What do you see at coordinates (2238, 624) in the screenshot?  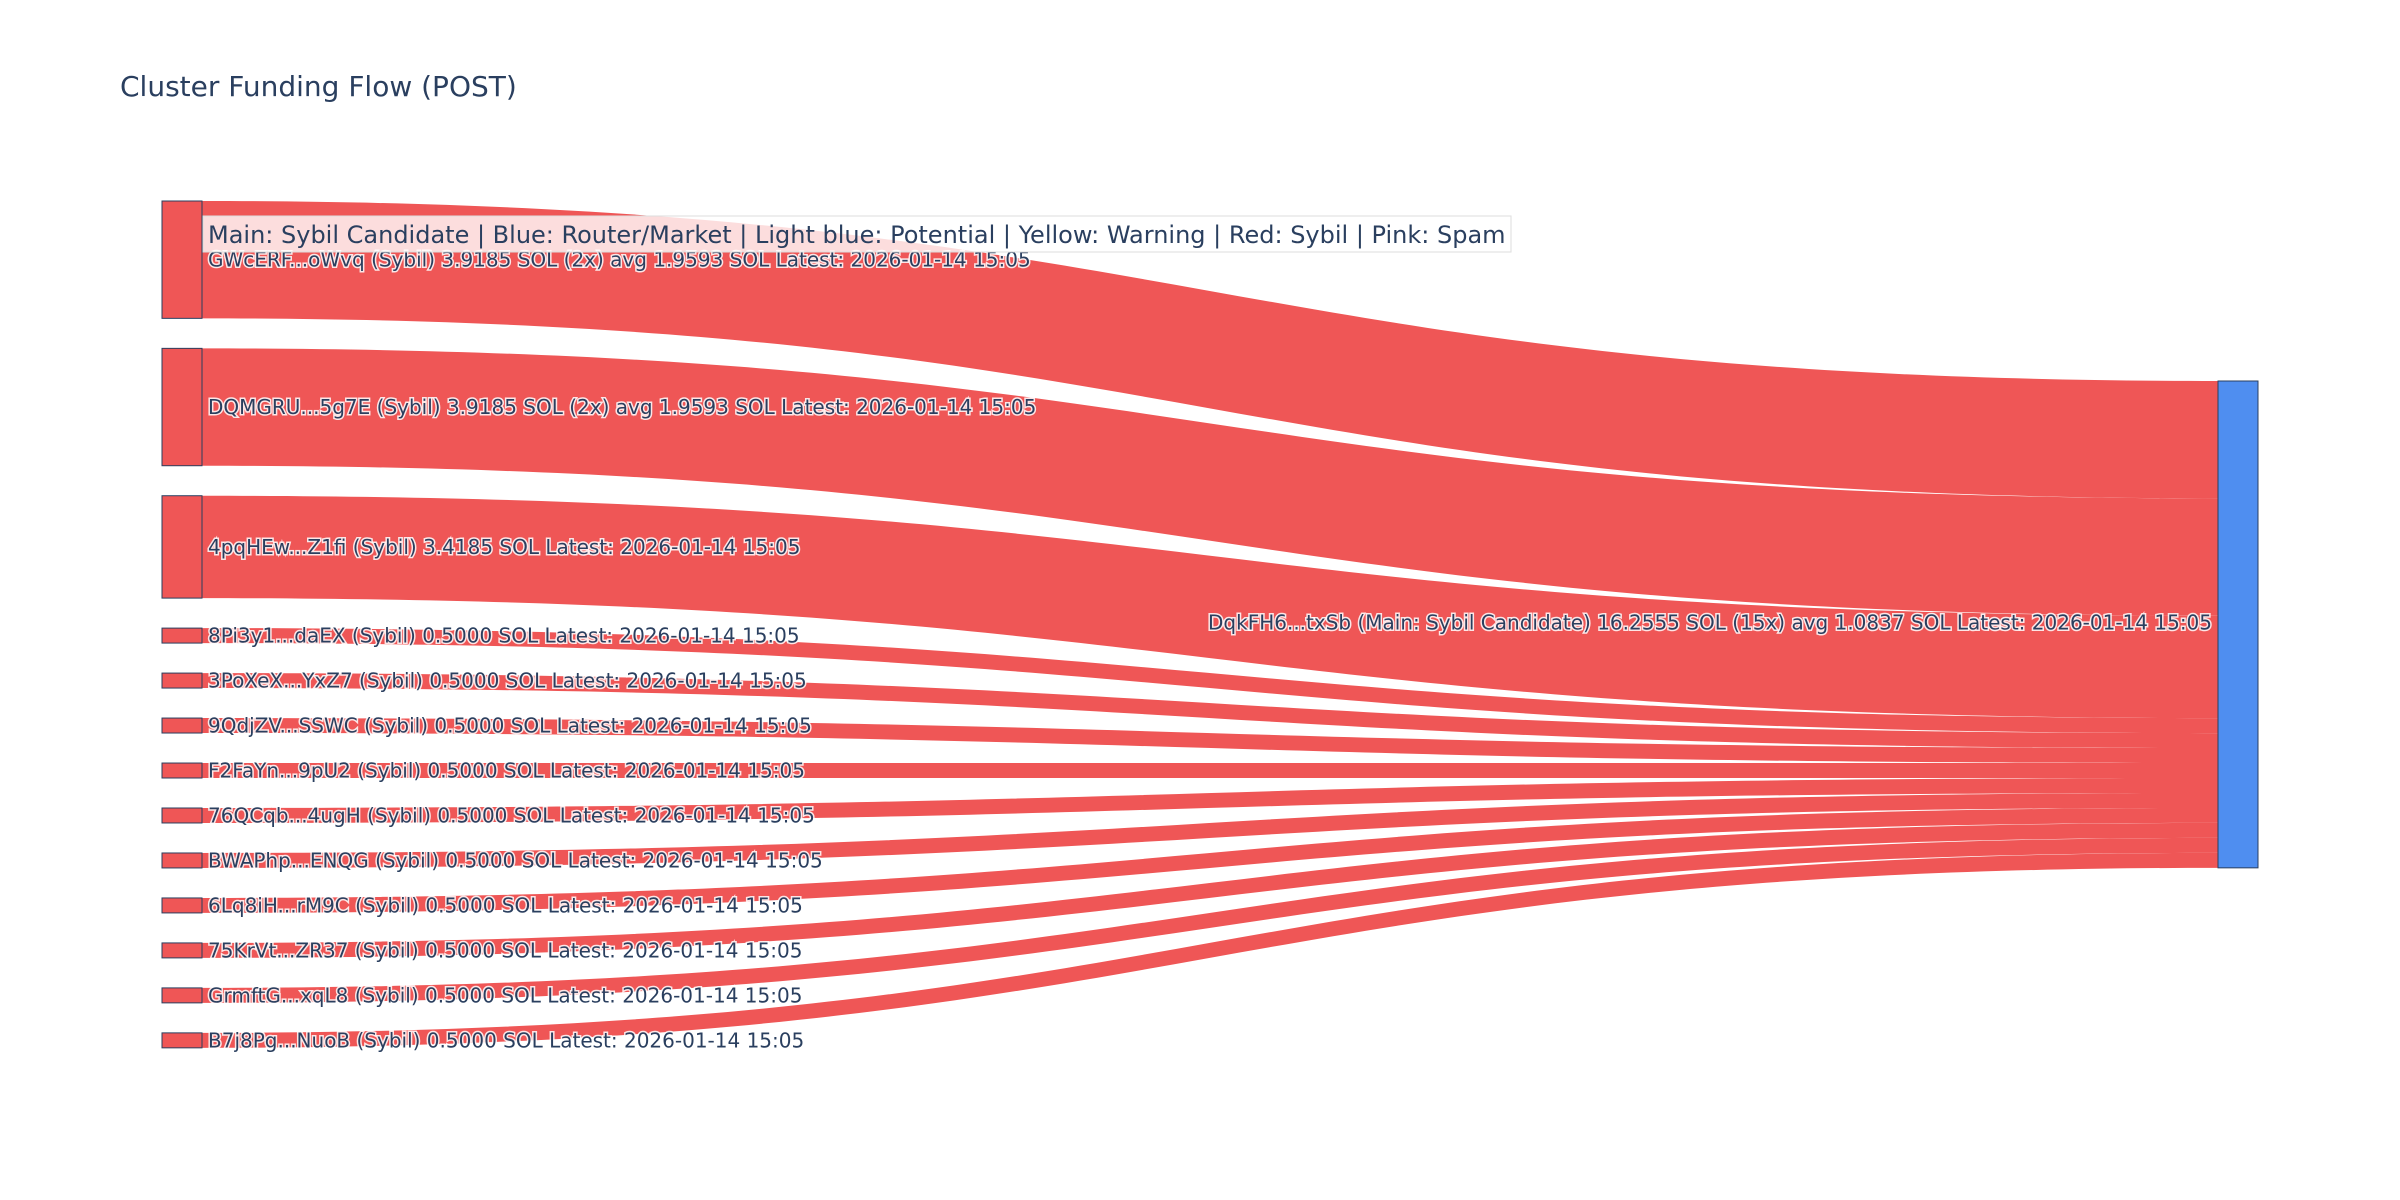 I see `target-node` at bounding box center [2238, 624].